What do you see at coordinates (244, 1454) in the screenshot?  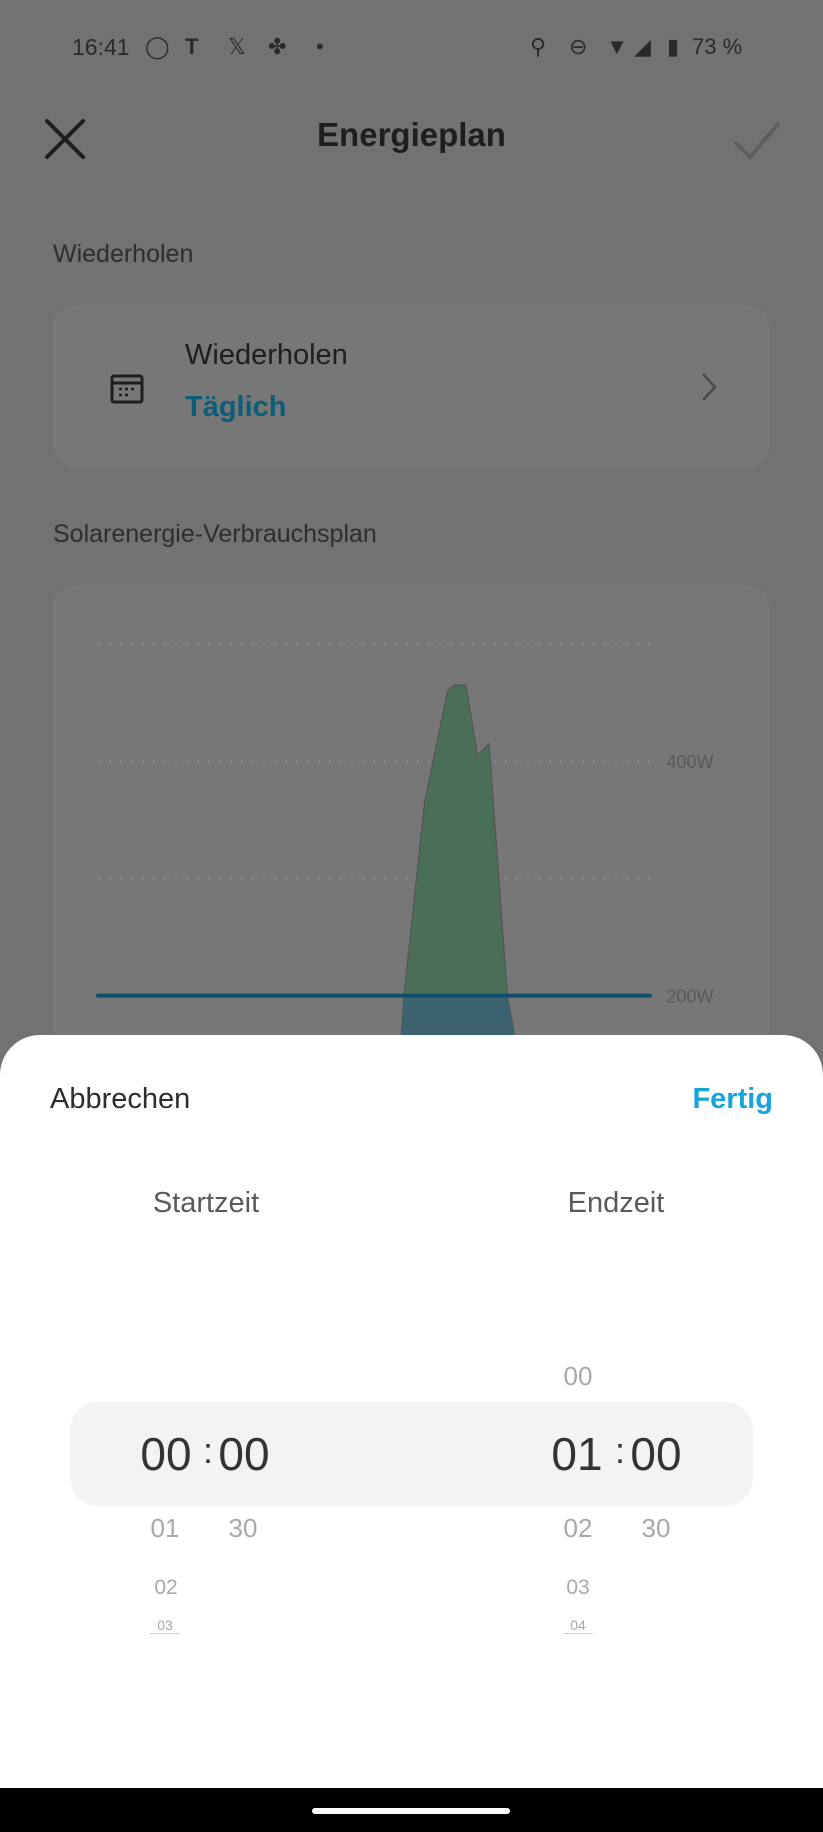 I see `start-minute-wheel: 00` at bounding box center [244, 1454].